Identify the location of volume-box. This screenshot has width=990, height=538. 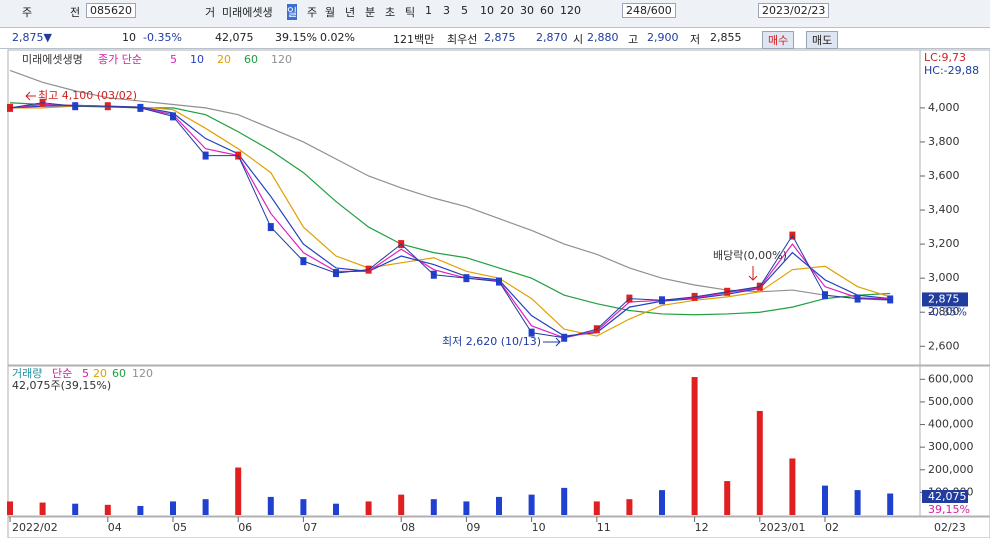
(945, 496).